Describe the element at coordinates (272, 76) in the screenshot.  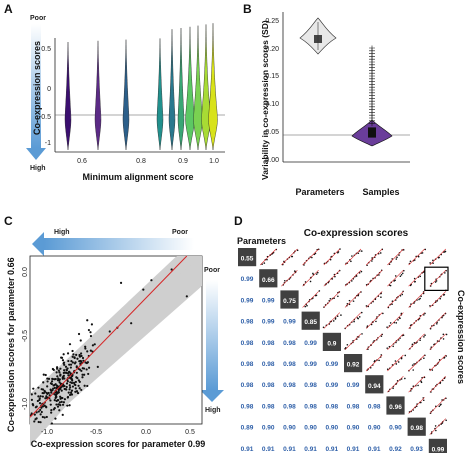
I see `ytick-b-2: 0.15` at that location.